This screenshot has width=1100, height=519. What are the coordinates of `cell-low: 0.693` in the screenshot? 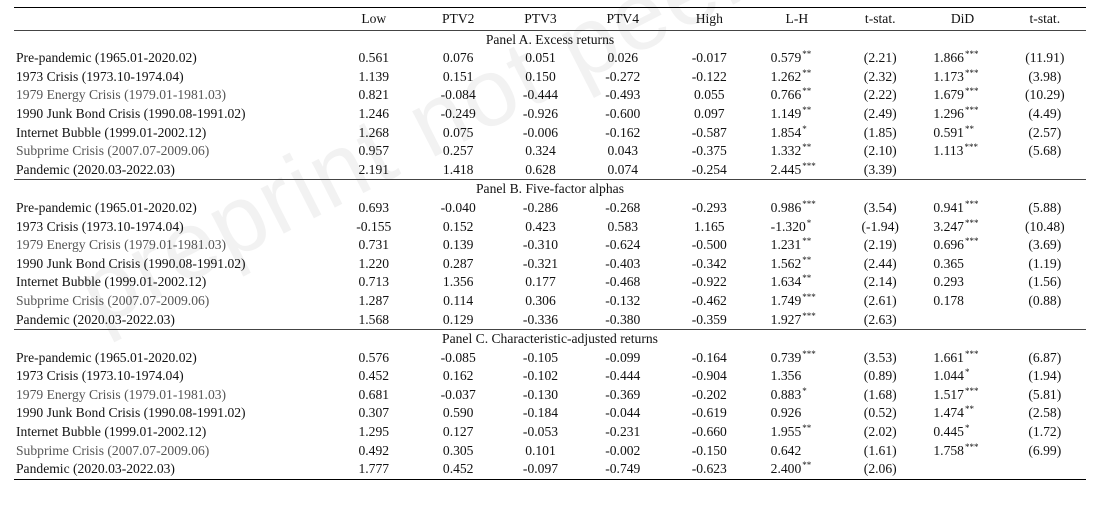 It's located at (374, 207).